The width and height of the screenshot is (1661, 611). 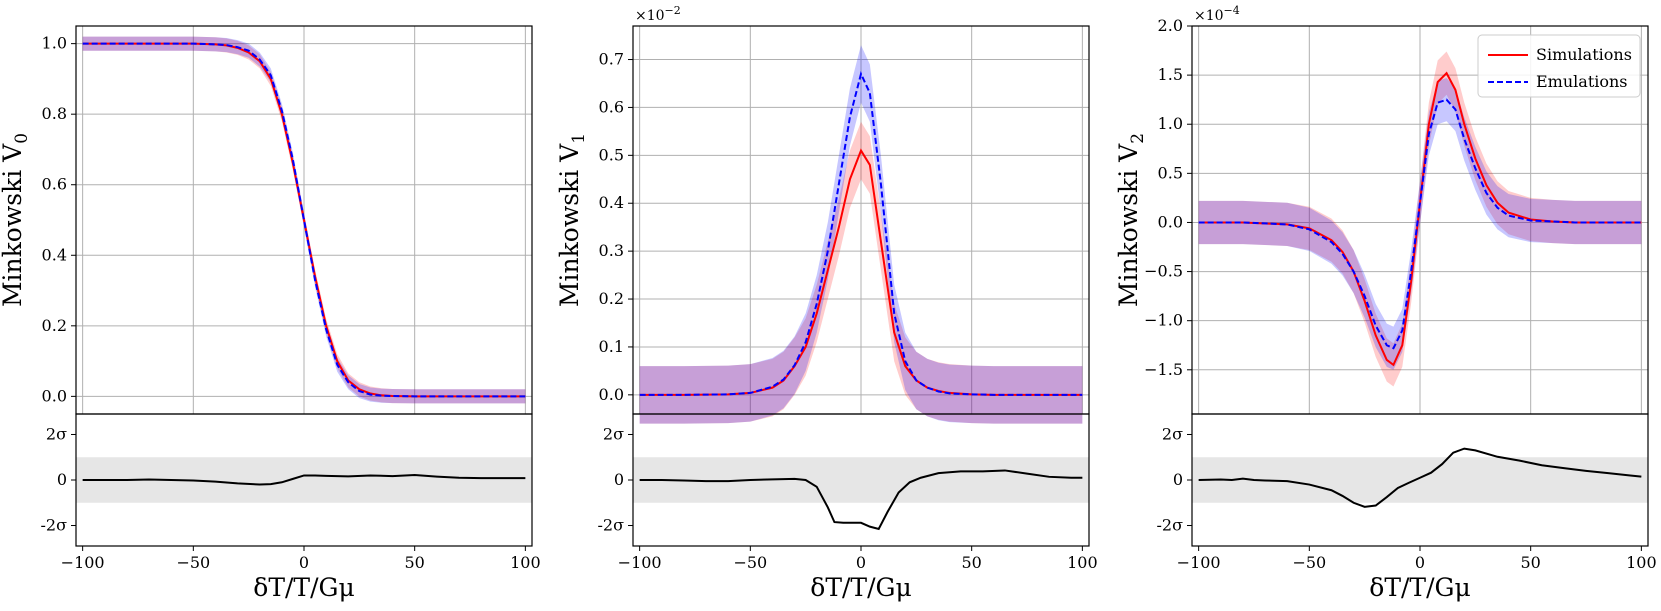 I want to click on axis-multiplier: ×10⁻⁴, so click(x=1217, y=14).